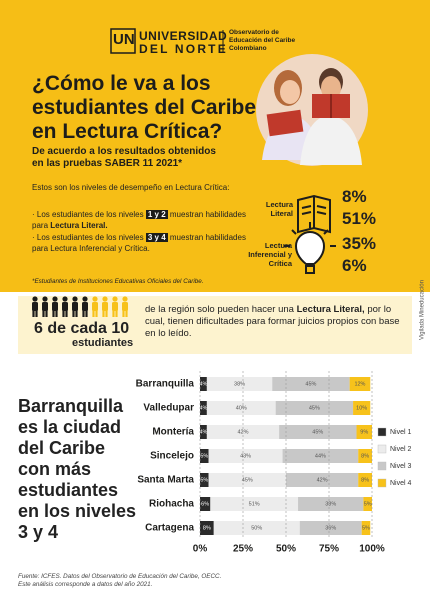 The image size is (430, 600). What do you see at coordinates (312, 110) in the screenshot?
I see `illustration` at bounding box center [312, 110].